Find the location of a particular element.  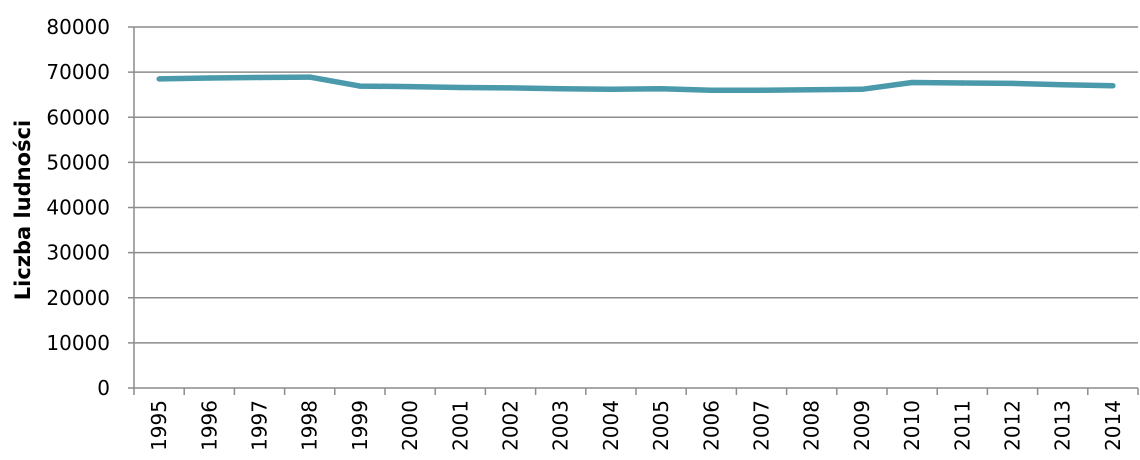

data-point-2000 is located at coordinates (410, 86).